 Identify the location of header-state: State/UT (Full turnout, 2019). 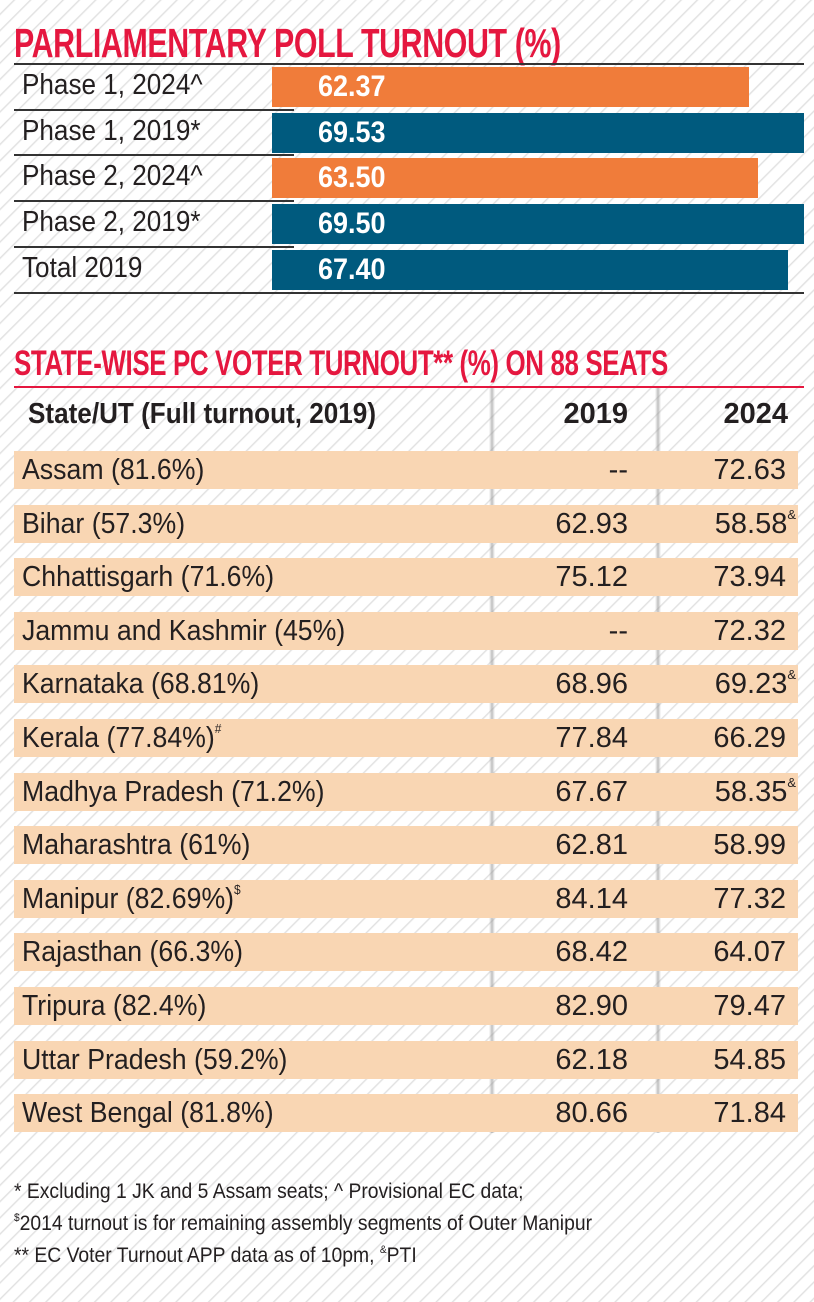
(202, 414).